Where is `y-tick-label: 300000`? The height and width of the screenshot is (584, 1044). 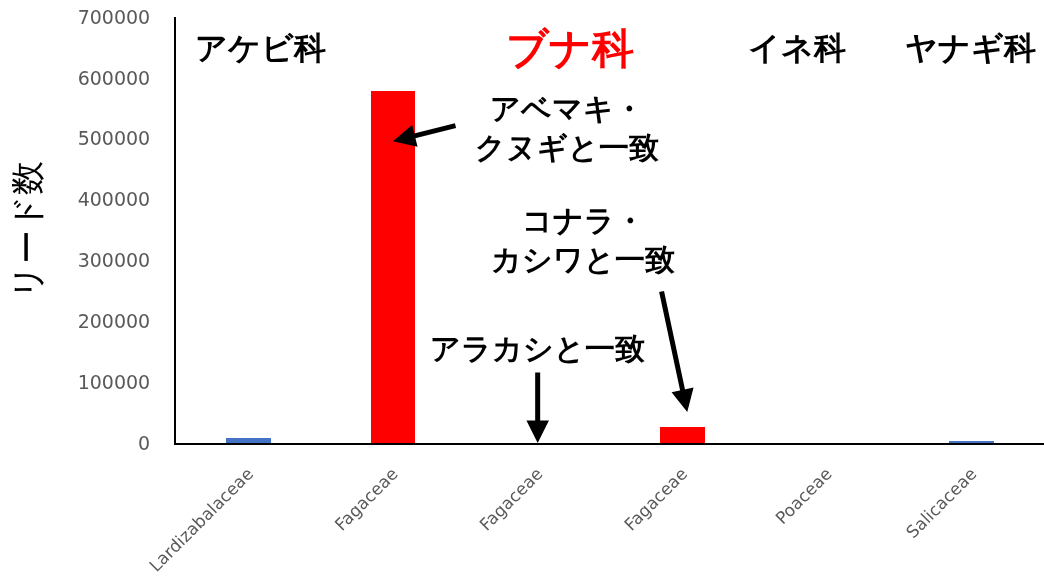
y-tick-label: 300000 is located at coordinates (114, 260).